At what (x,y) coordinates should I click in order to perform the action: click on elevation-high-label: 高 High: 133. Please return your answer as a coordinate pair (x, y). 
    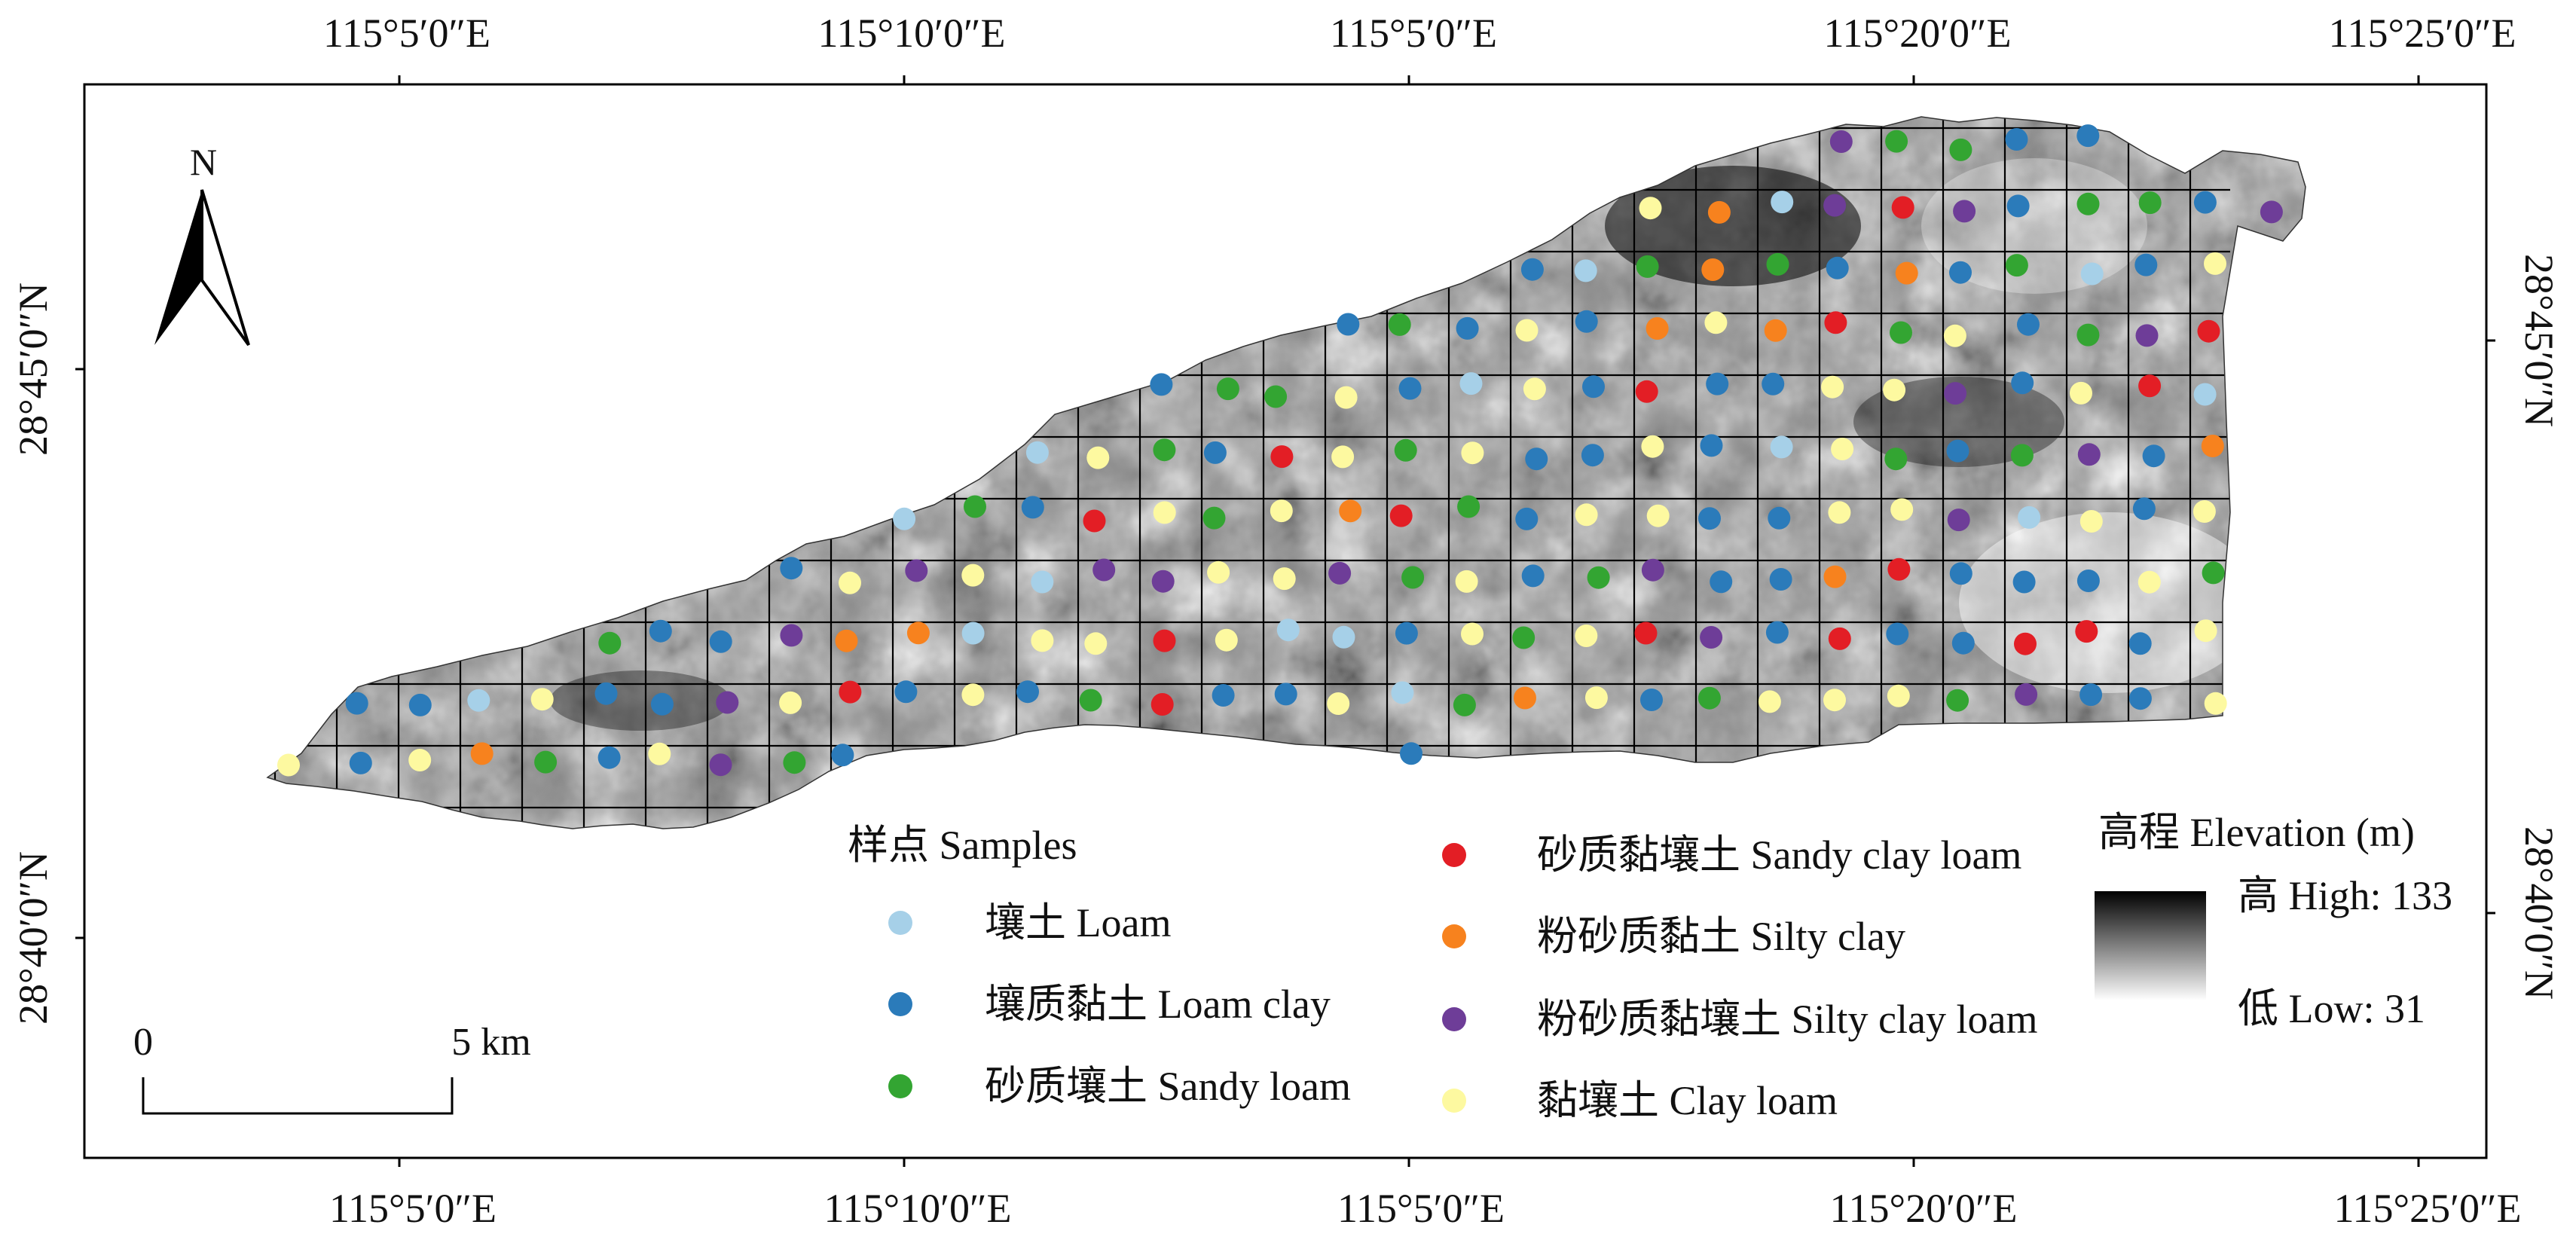
    Looking at the image, I should click on (2345, 896).